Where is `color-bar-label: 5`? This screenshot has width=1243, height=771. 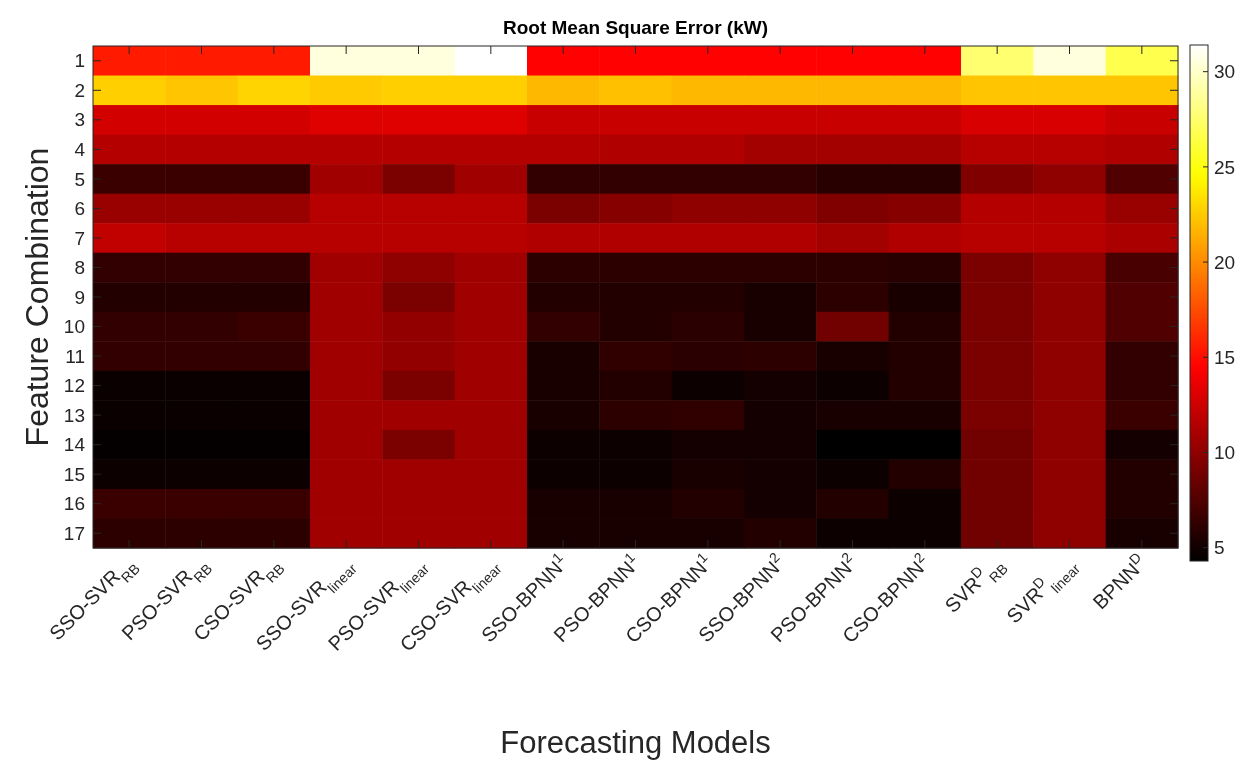 color-bar-label: 5 is located at coordinates (1219, 548).